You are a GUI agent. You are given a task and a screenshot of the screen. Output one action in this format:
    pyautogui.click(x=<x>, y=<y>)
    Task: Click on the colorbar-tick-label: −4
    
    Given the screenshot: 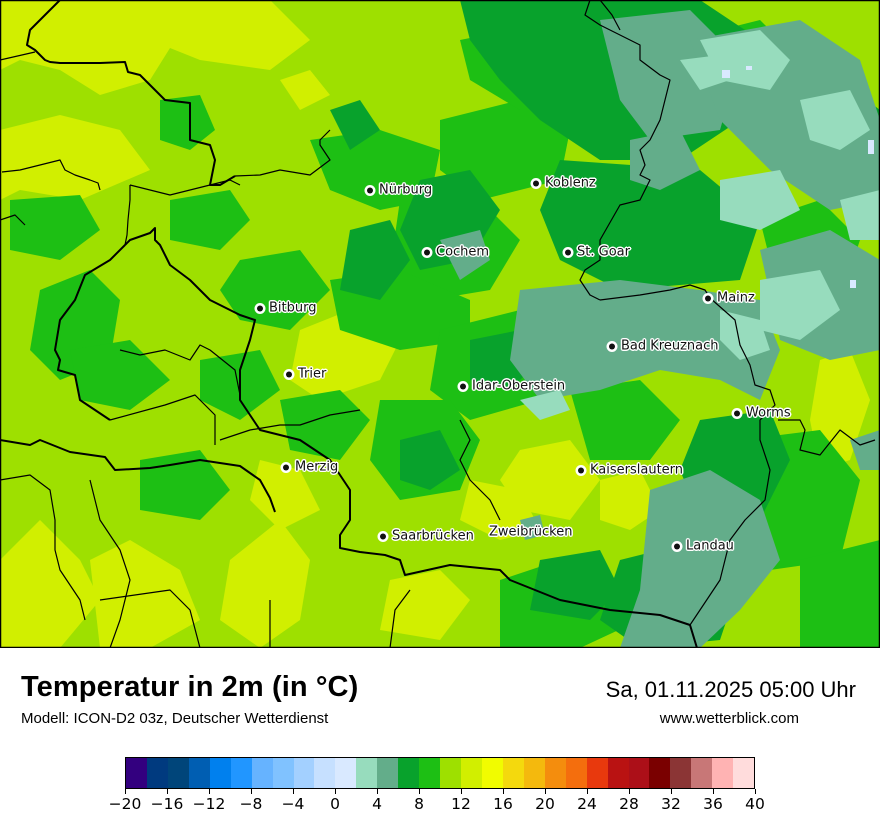 What is the action you would take?
    pyautogui.click(x=293, y=804)
    